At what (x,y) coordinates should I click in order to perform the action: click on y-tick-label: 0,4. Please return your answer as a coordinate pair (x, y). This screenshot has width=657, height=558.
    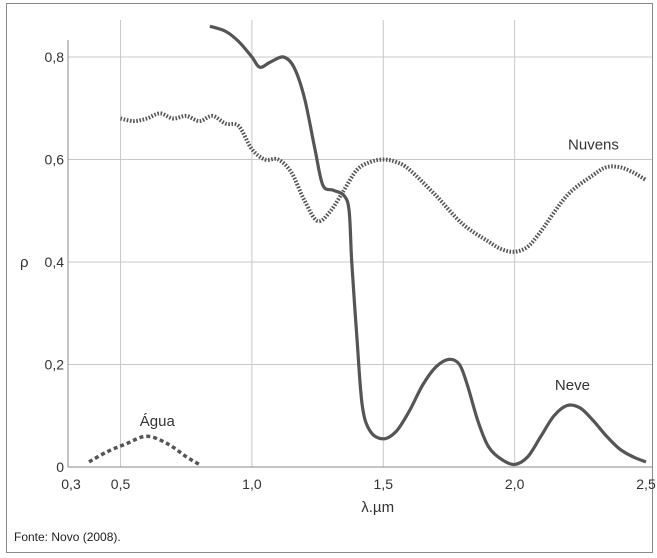
    Looking at the image, I should click on (55, 262).